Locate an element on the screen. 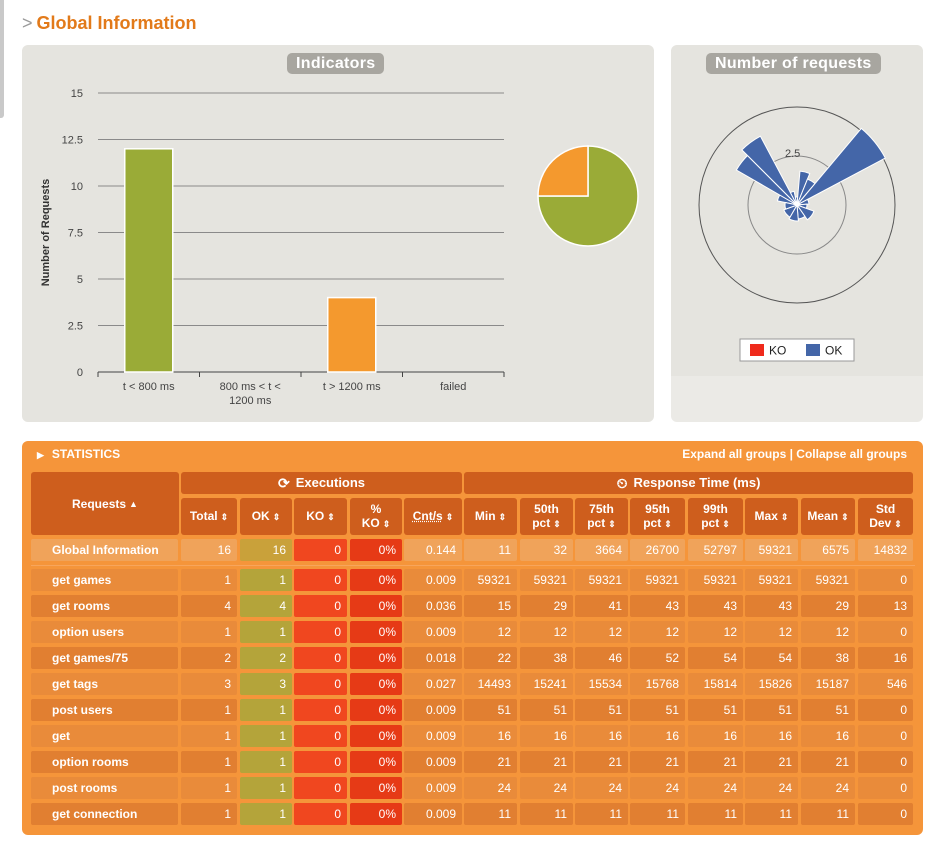 This screenshot has width=931, height=843. request-name: get tags is located at coordinates (104, 684).